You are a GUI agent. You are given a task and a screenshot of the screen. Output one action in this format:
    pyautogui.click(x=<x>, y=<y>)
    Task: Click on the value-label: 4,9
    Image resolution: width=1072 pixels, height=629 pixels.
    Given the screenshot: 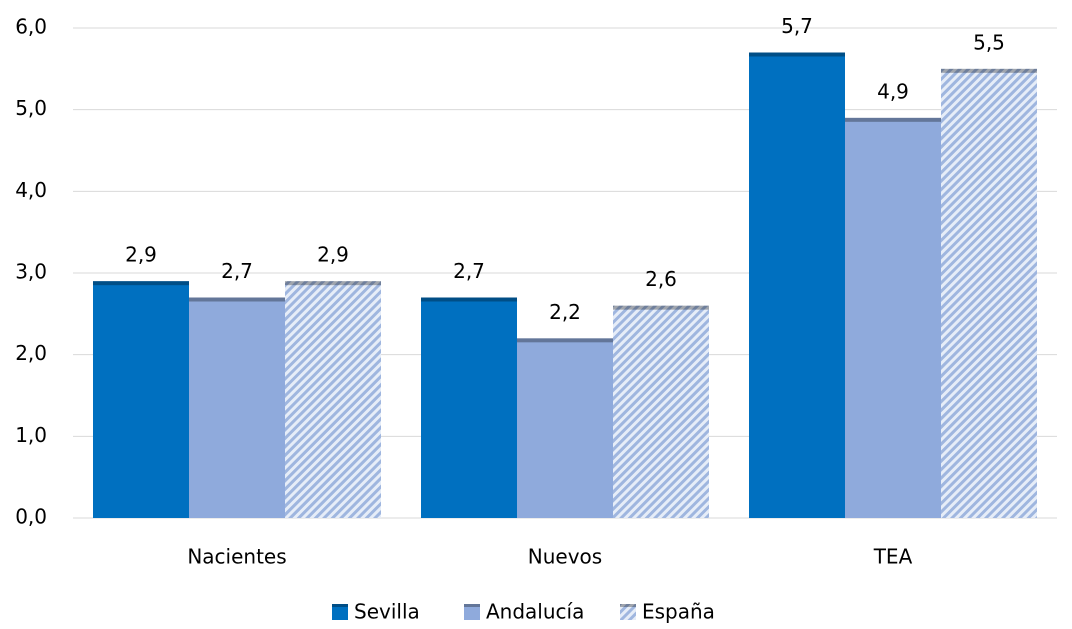 What is the action you would take?
    pyautogui.click(x=893, y=91)
    